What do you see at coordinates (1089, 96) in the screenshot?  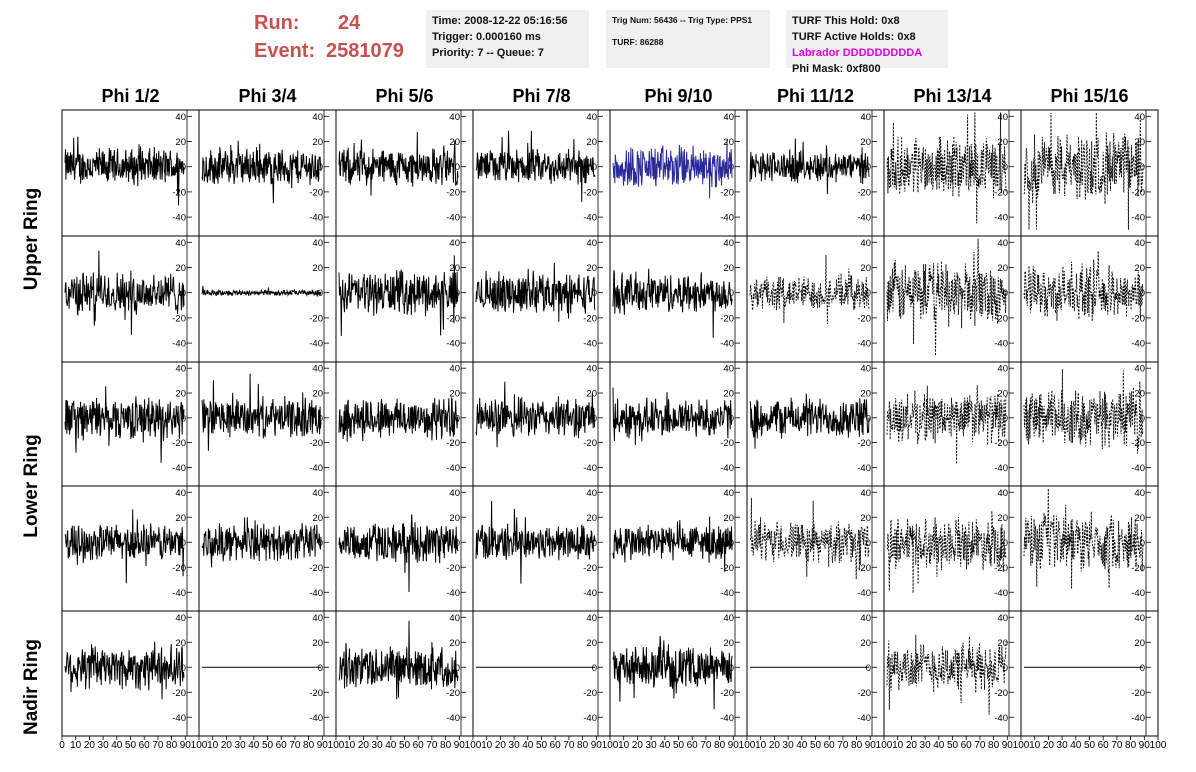 I see `phi-label-8: Phi 15/16` at bounding box center [1089, 96].